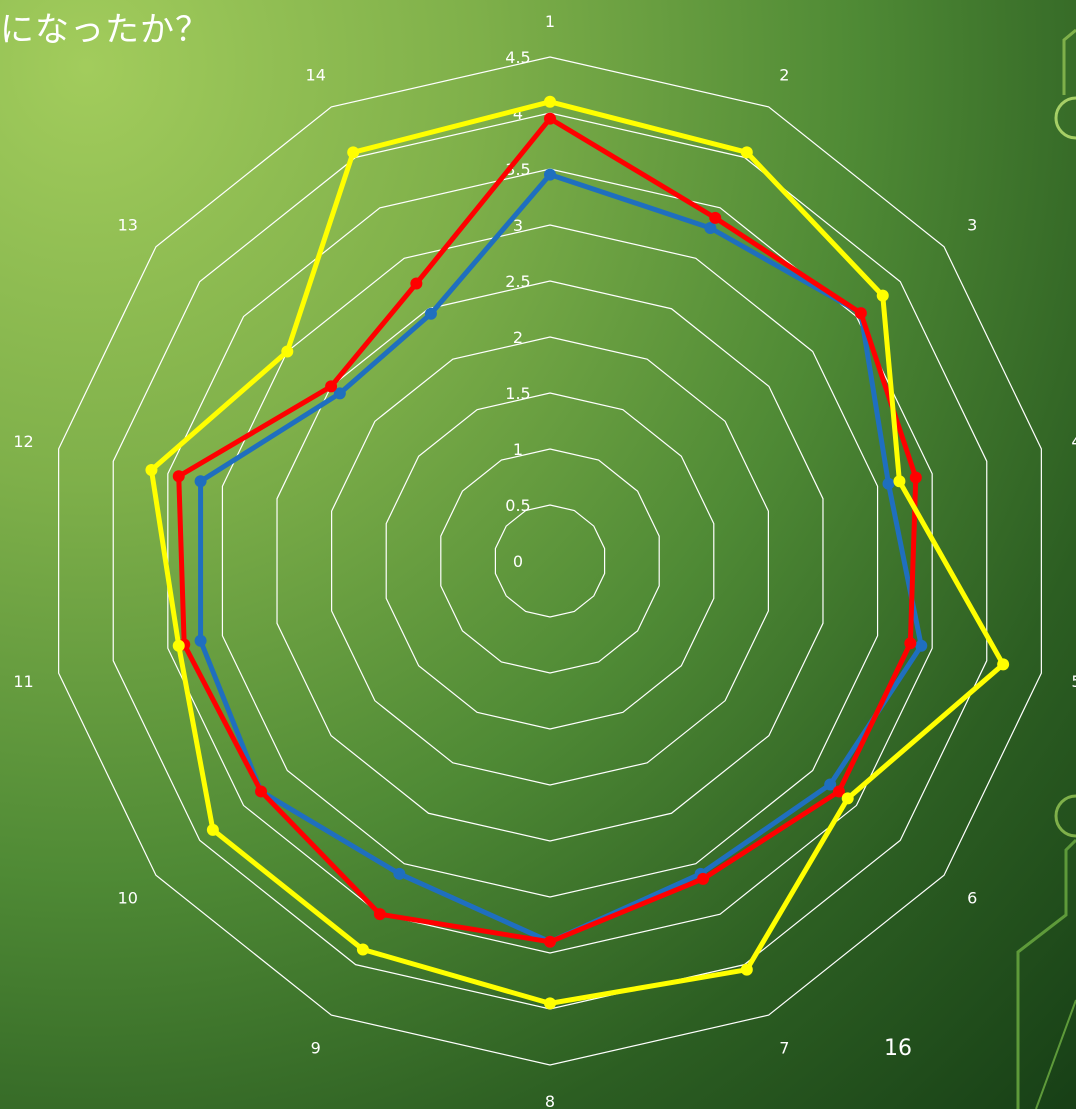 This screenshot has height=1109, width=1076. What do you see at coordinates (1065, 118) in the screenshot?
I see `circuit-node-top` at bounding box center [1065, 118].